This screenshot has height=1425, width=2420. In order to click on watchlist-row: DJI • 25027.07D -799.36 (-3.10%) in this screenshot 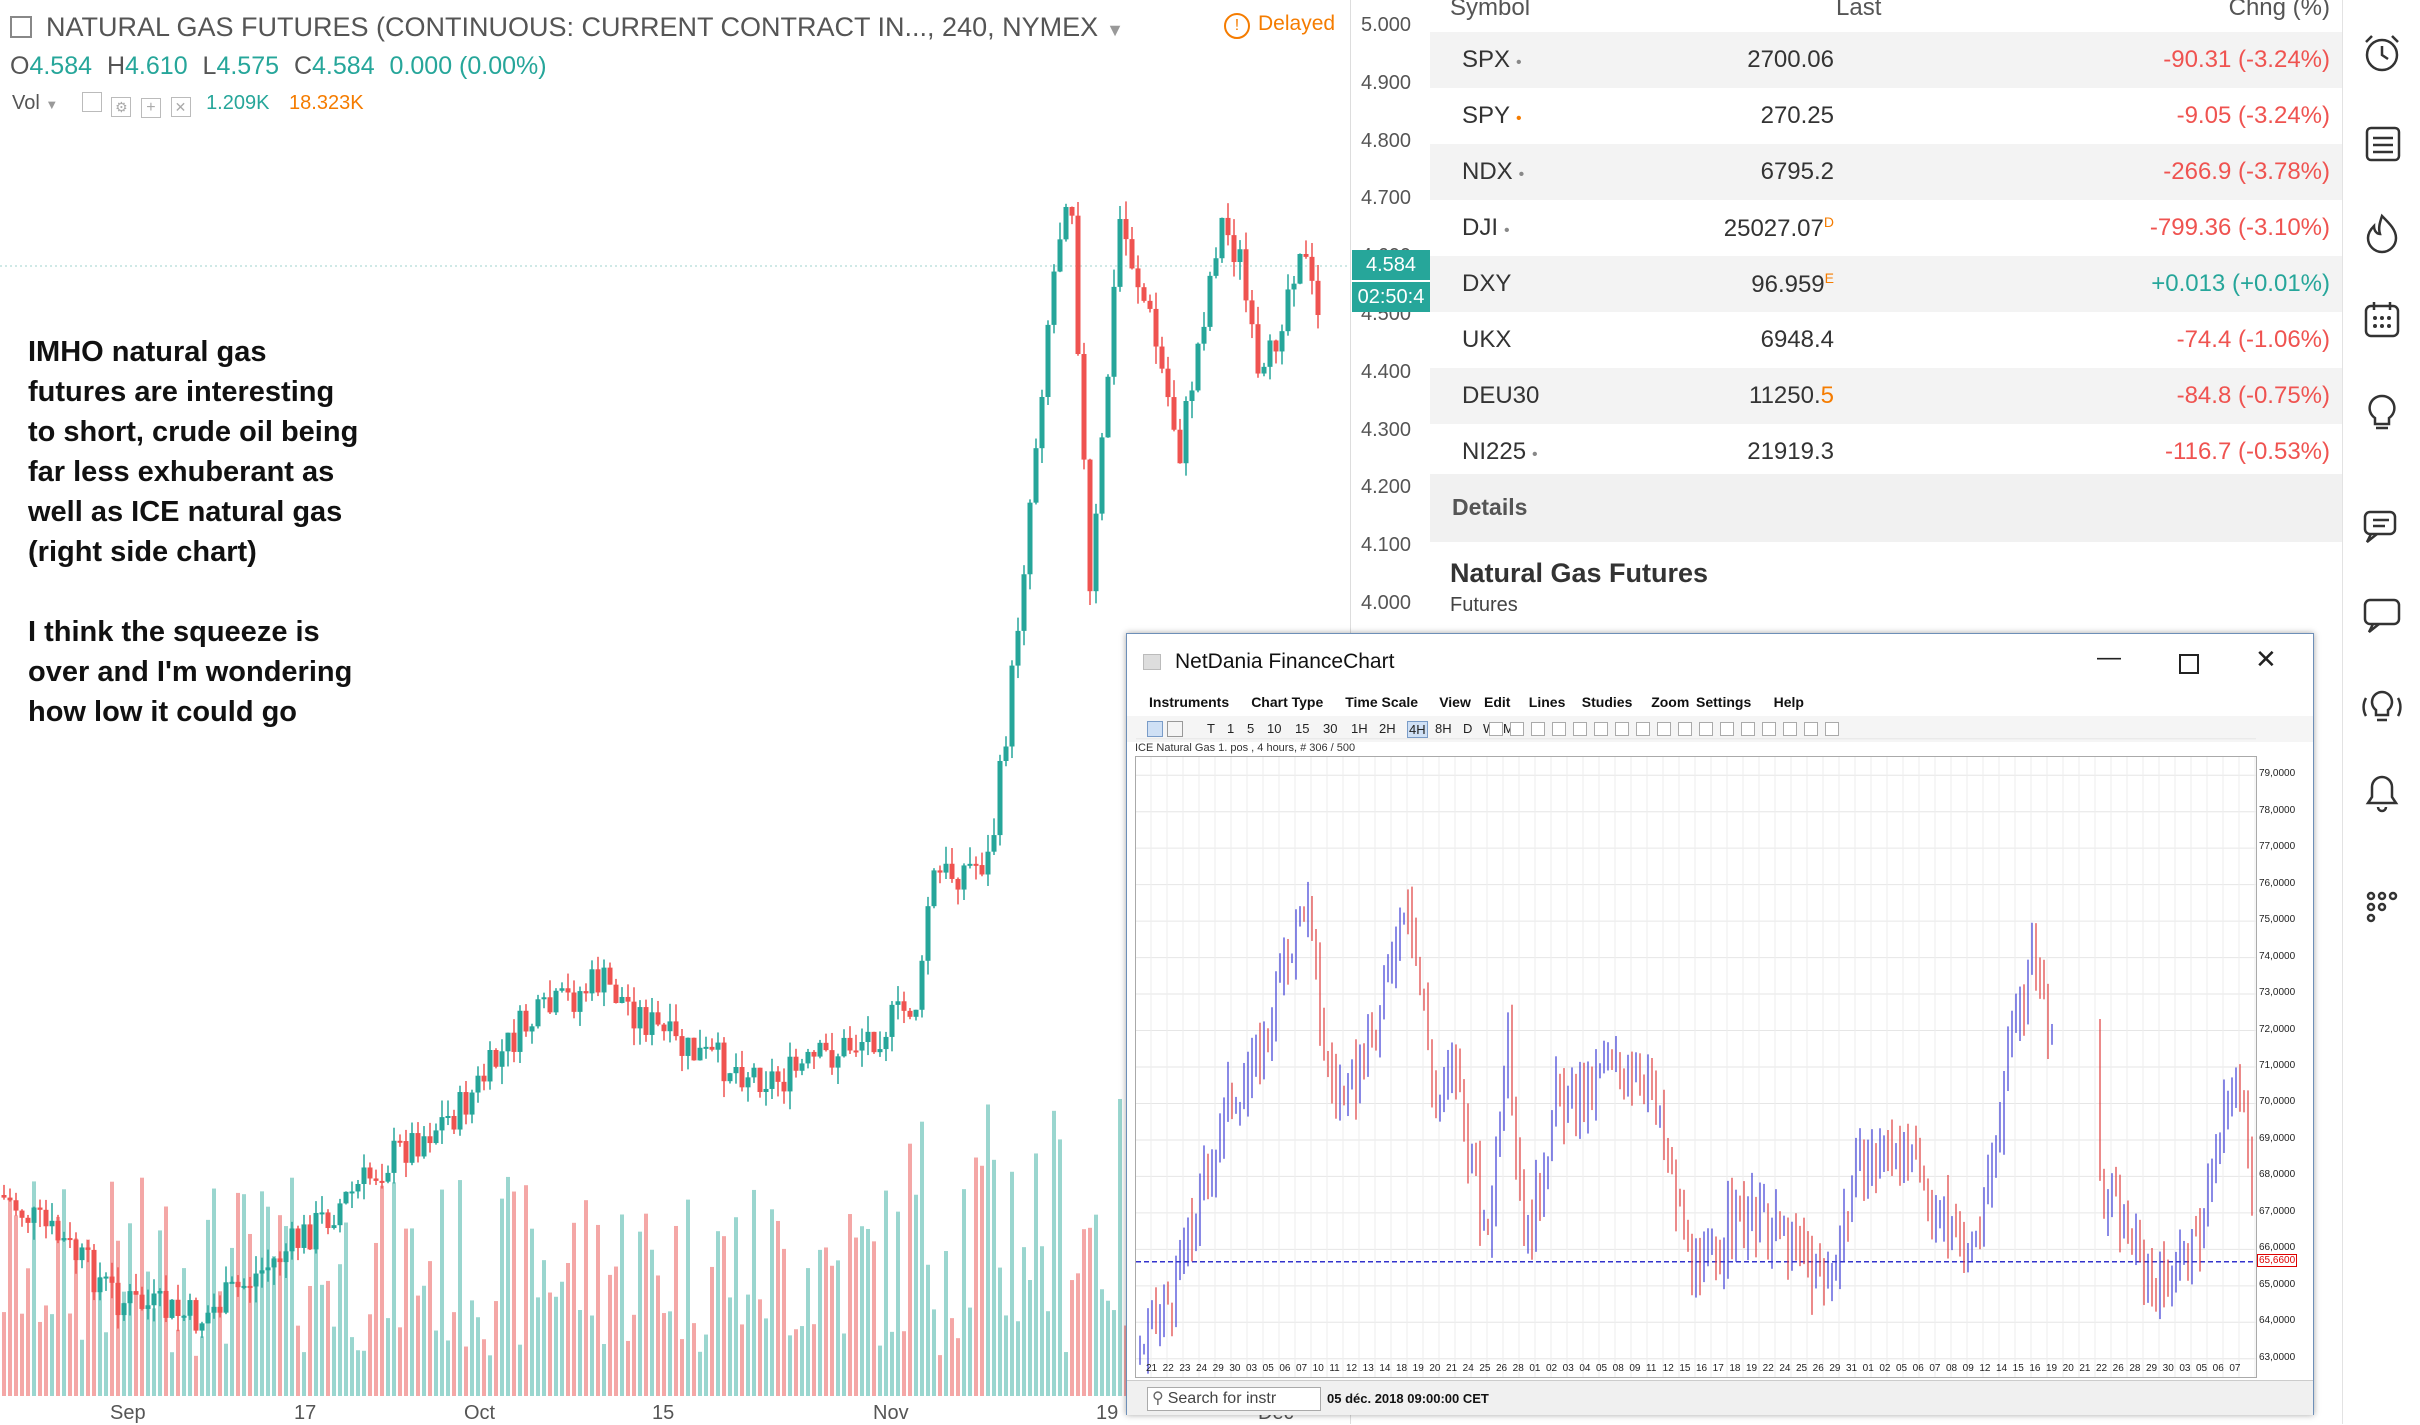, I will do `click(1886, 228)`.